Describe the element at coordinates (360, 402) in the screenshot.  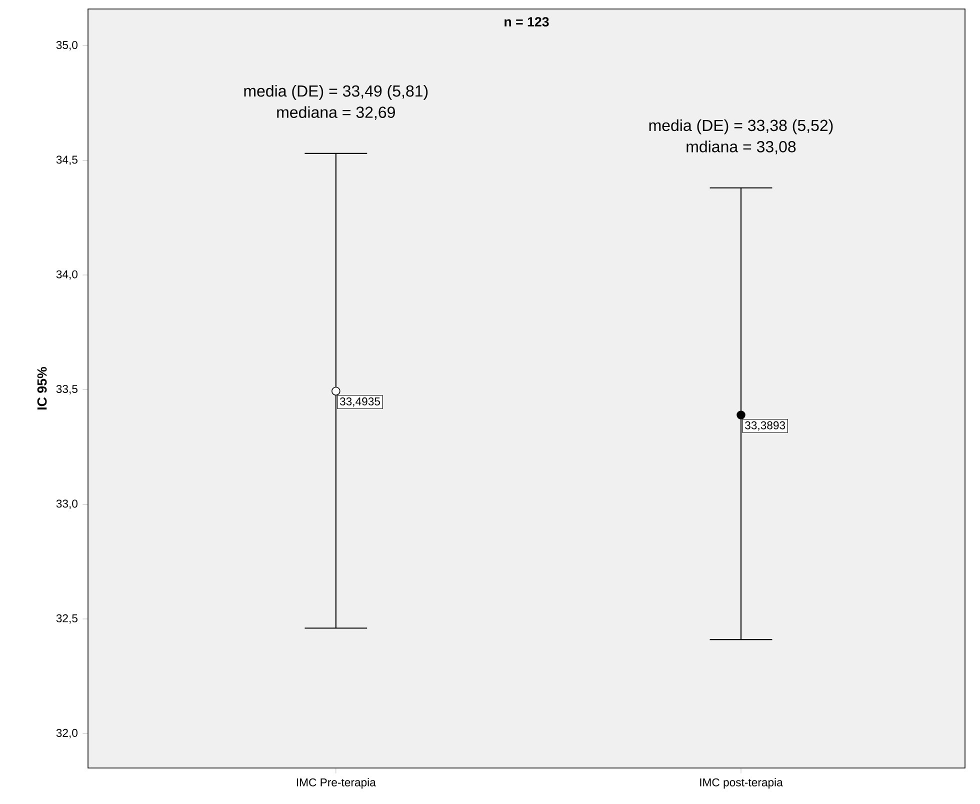
I see `data-label: 33,4935` at that location.